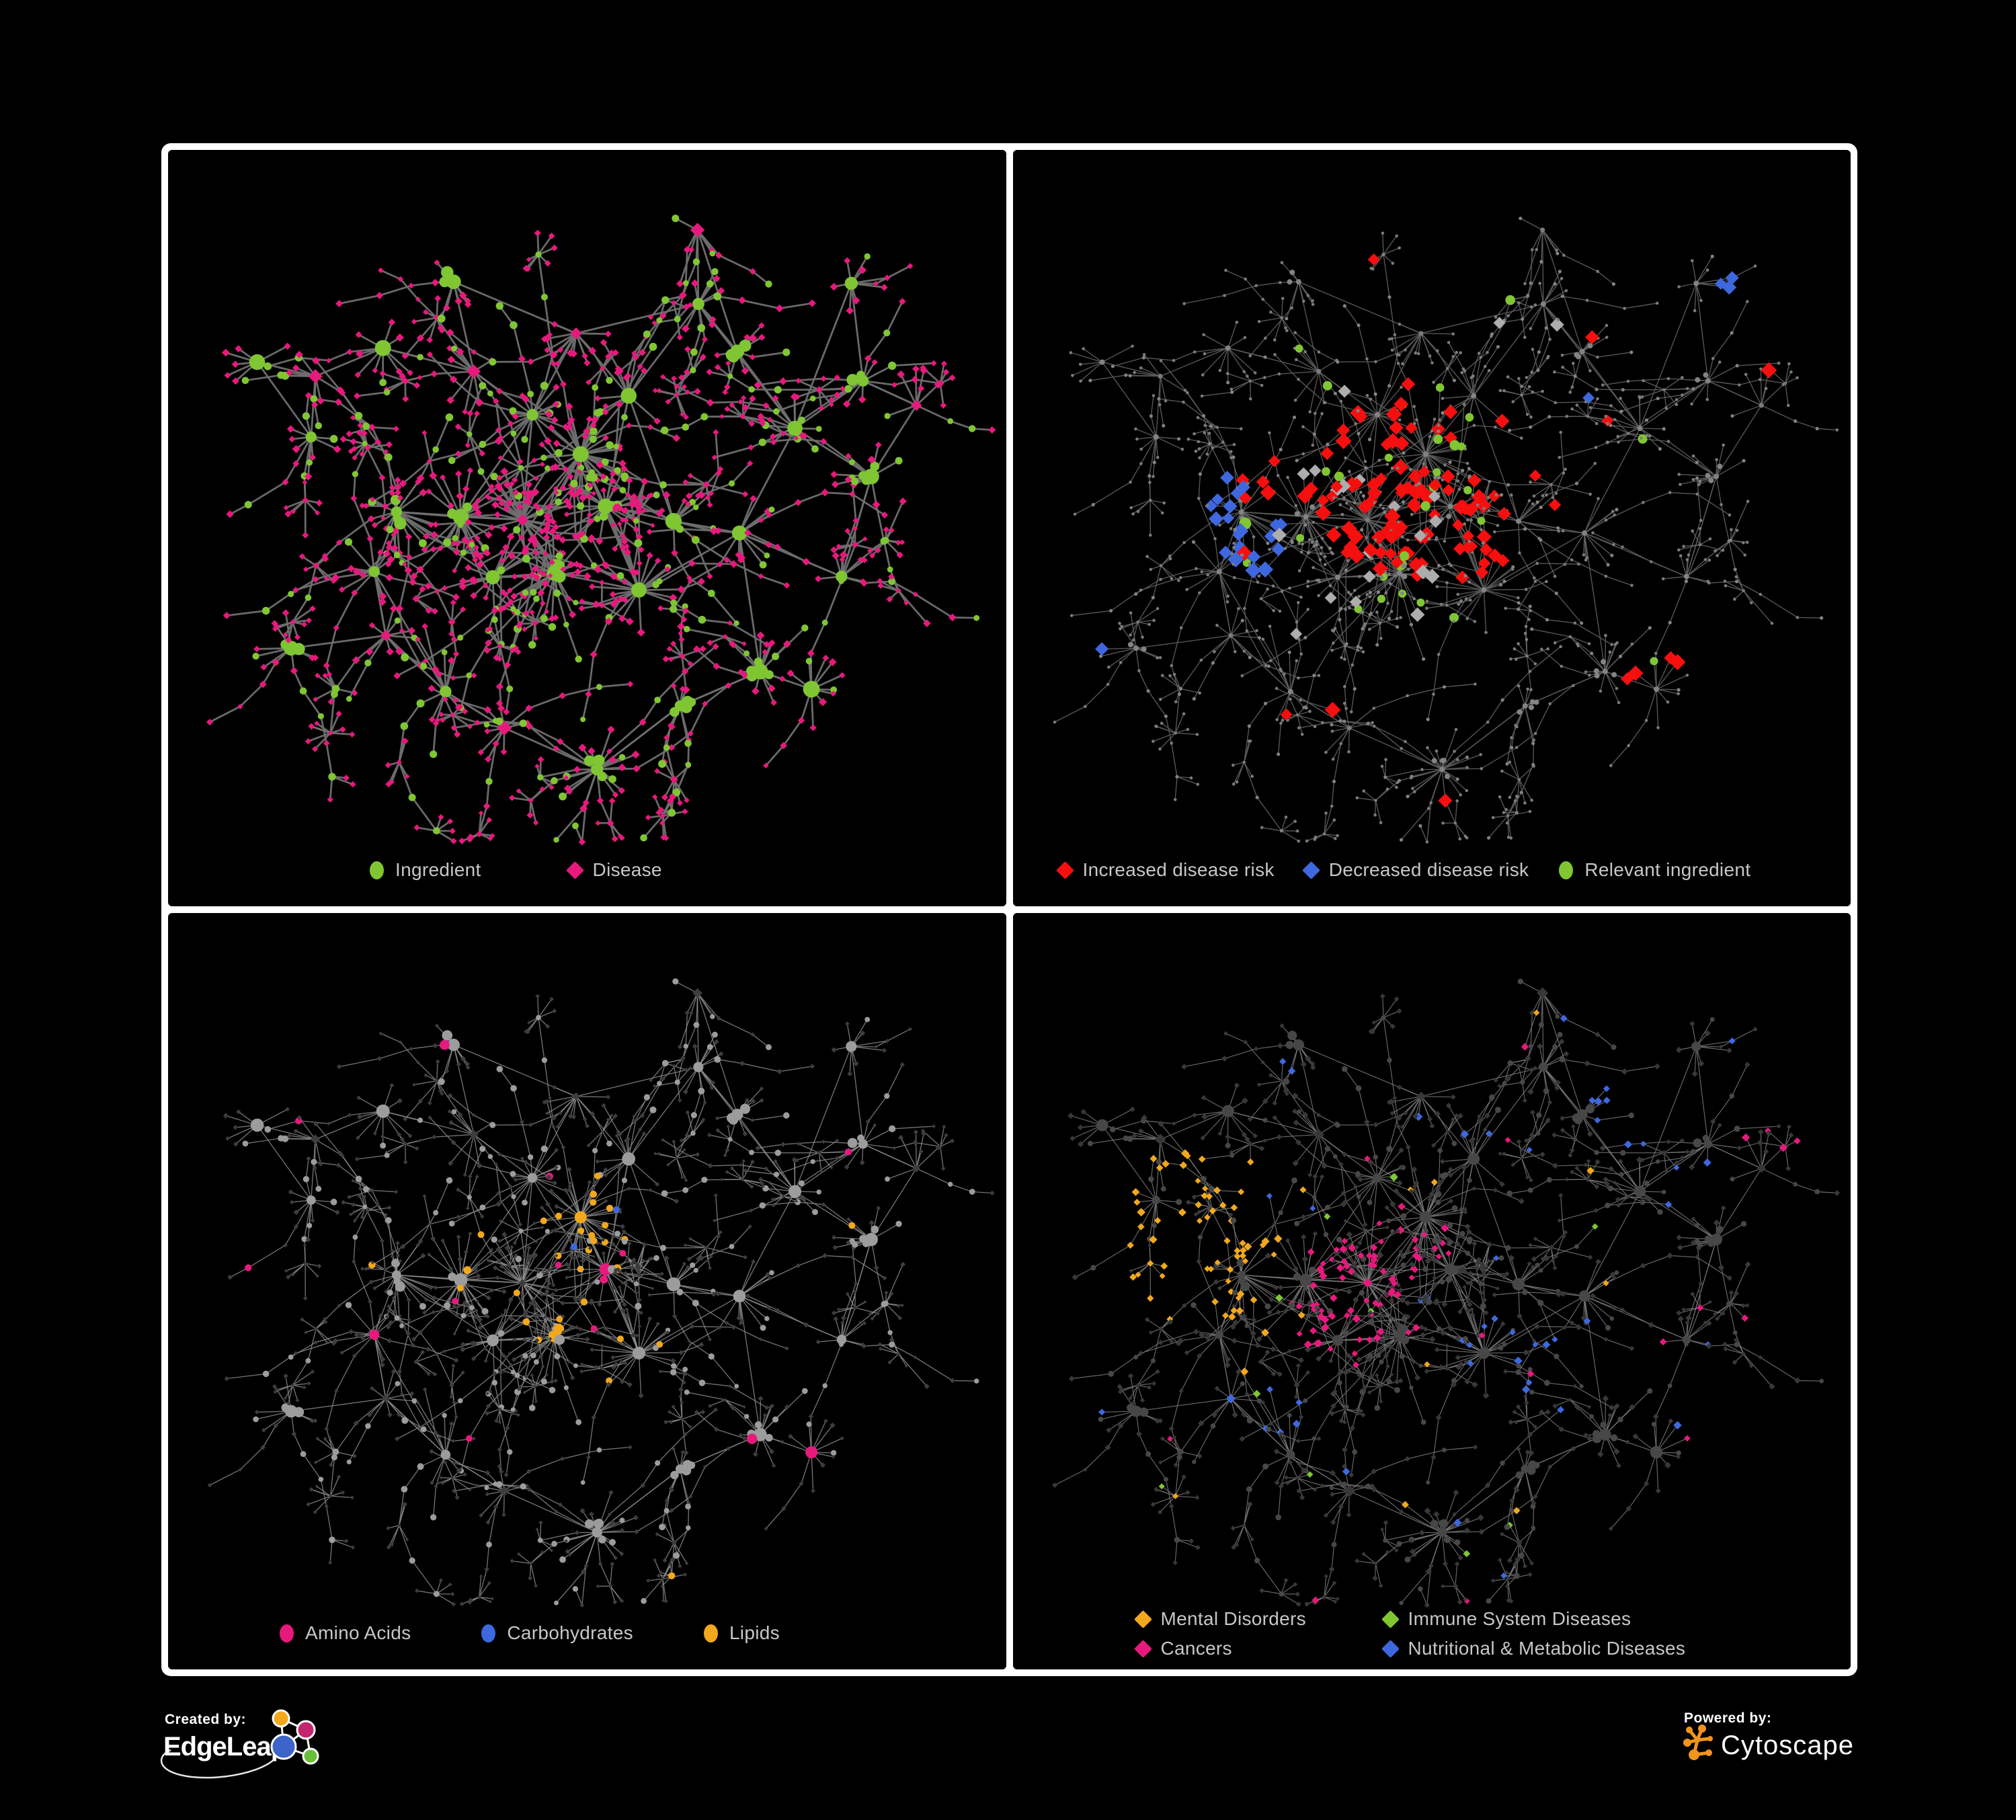 The height and width of the screenshot is (1820, 2016). I want to click on legend-item: Cancers, so click(1258, 1648).